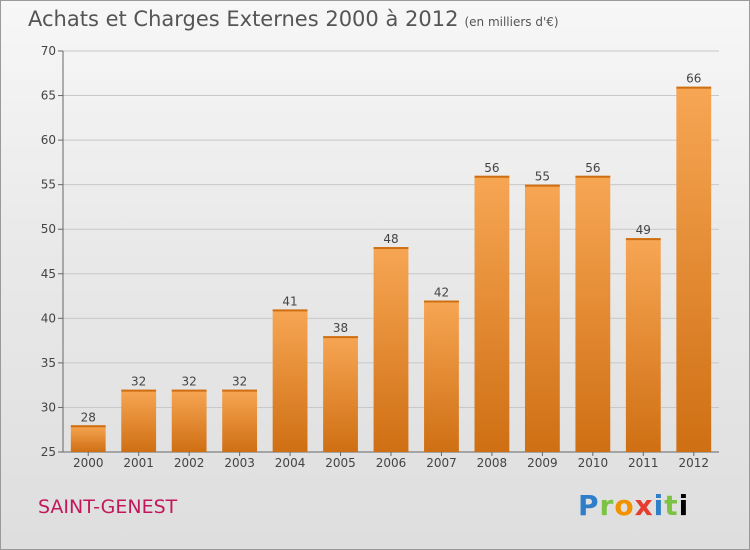 This screenshot has width=750, height=550. Describe the element at coordinates (290, 463) in the screenshot. I see `x-tick-label: 2004` at that location.